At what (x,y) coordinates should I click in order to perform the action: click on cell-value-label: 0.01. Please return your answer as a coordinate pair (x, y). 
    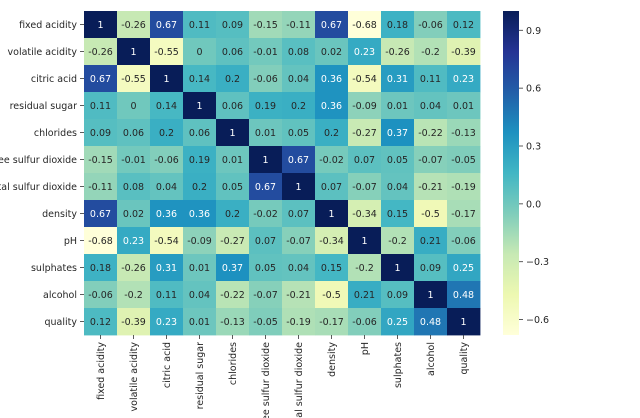
    Looking at the image, I should click on (265, 133).